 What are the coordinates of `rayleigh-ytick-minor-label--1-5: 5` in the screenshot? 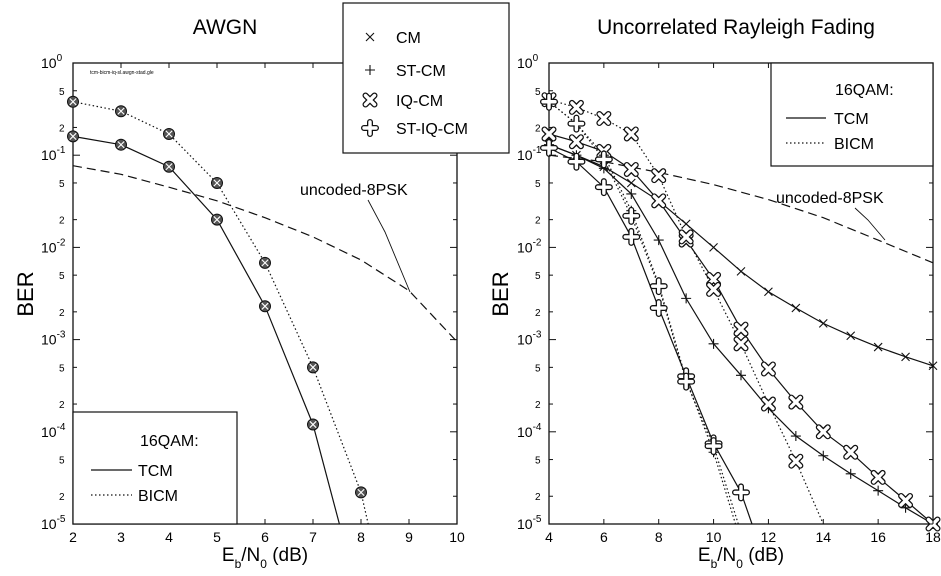 It's located at (538, 92).